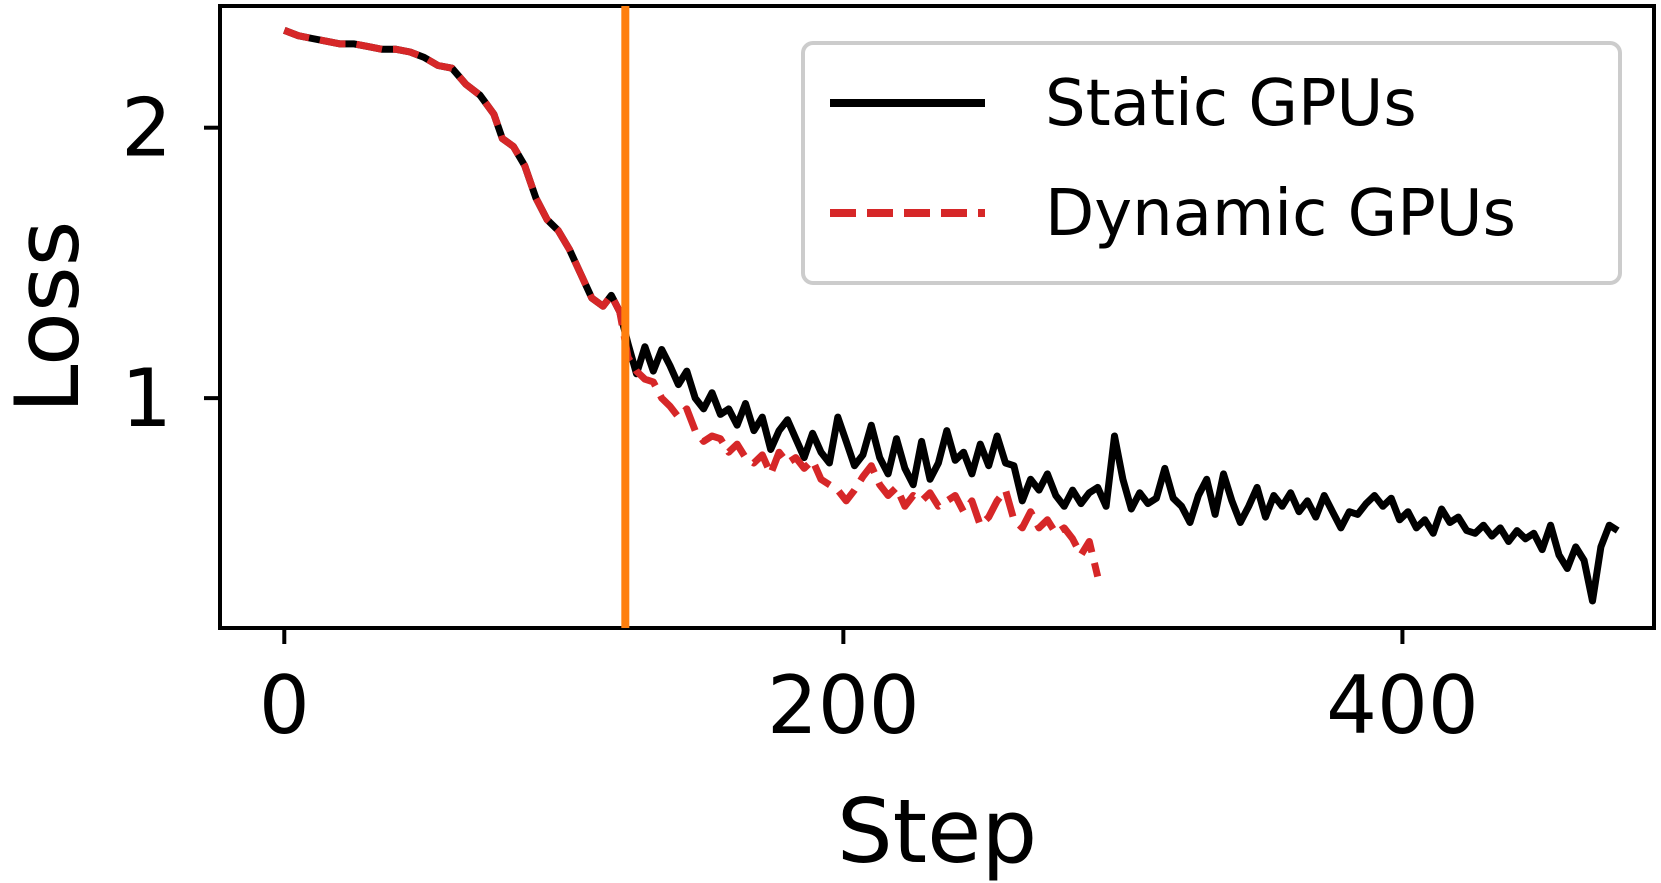 The width and height of the screenshot is (1661, 883). Describe the element at coordinates (843, 705) in the screenshot. I see `x-tick-label: 200` at that location.